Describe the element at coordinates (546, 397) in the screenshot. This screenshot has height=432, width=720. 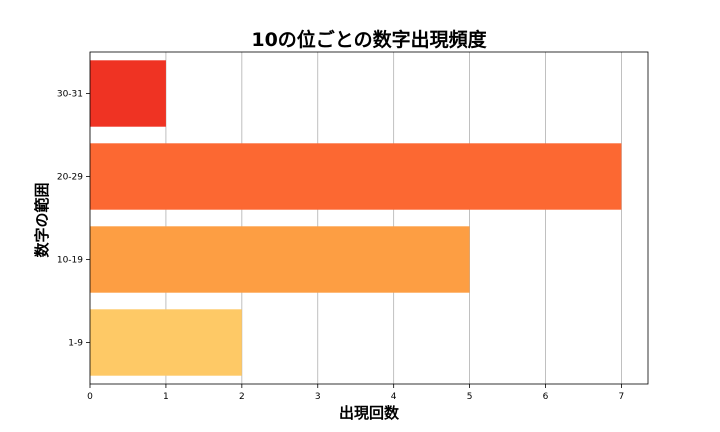
I see `x-tick-label: 6` at that location.